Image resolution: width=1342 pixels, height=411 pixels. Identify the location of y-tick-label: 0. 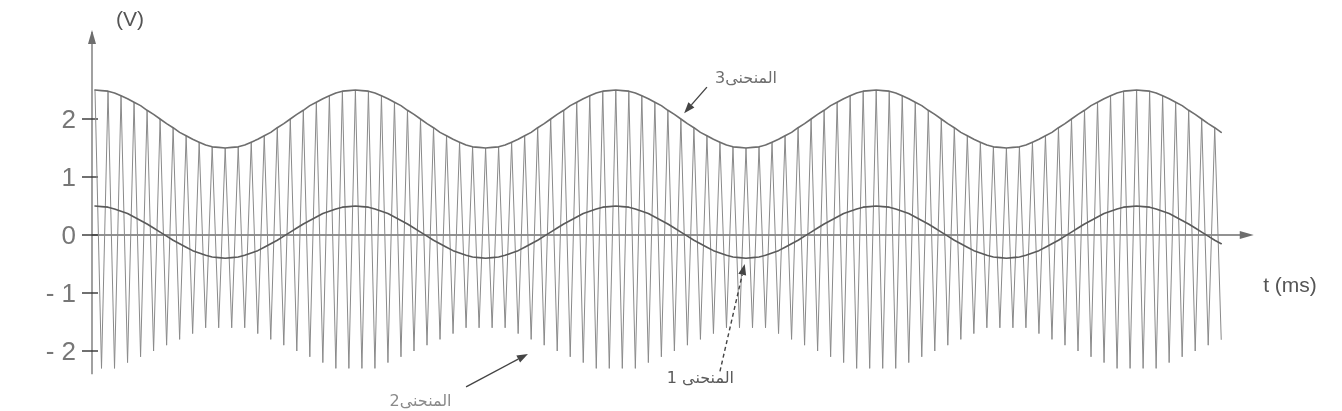
(68, 235).